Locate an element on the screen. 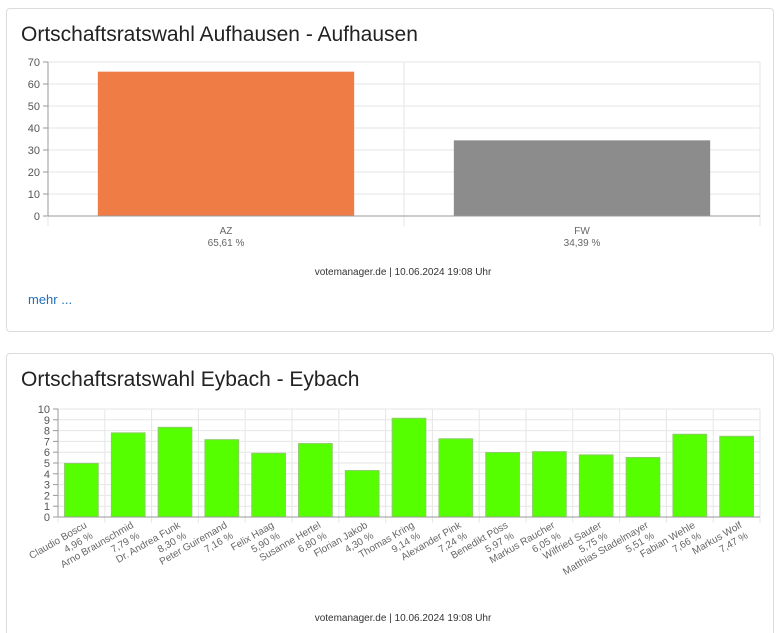 The height and width of the screenshot is (633, 782). x-category-label: FW is located at coordinates (582, 231).